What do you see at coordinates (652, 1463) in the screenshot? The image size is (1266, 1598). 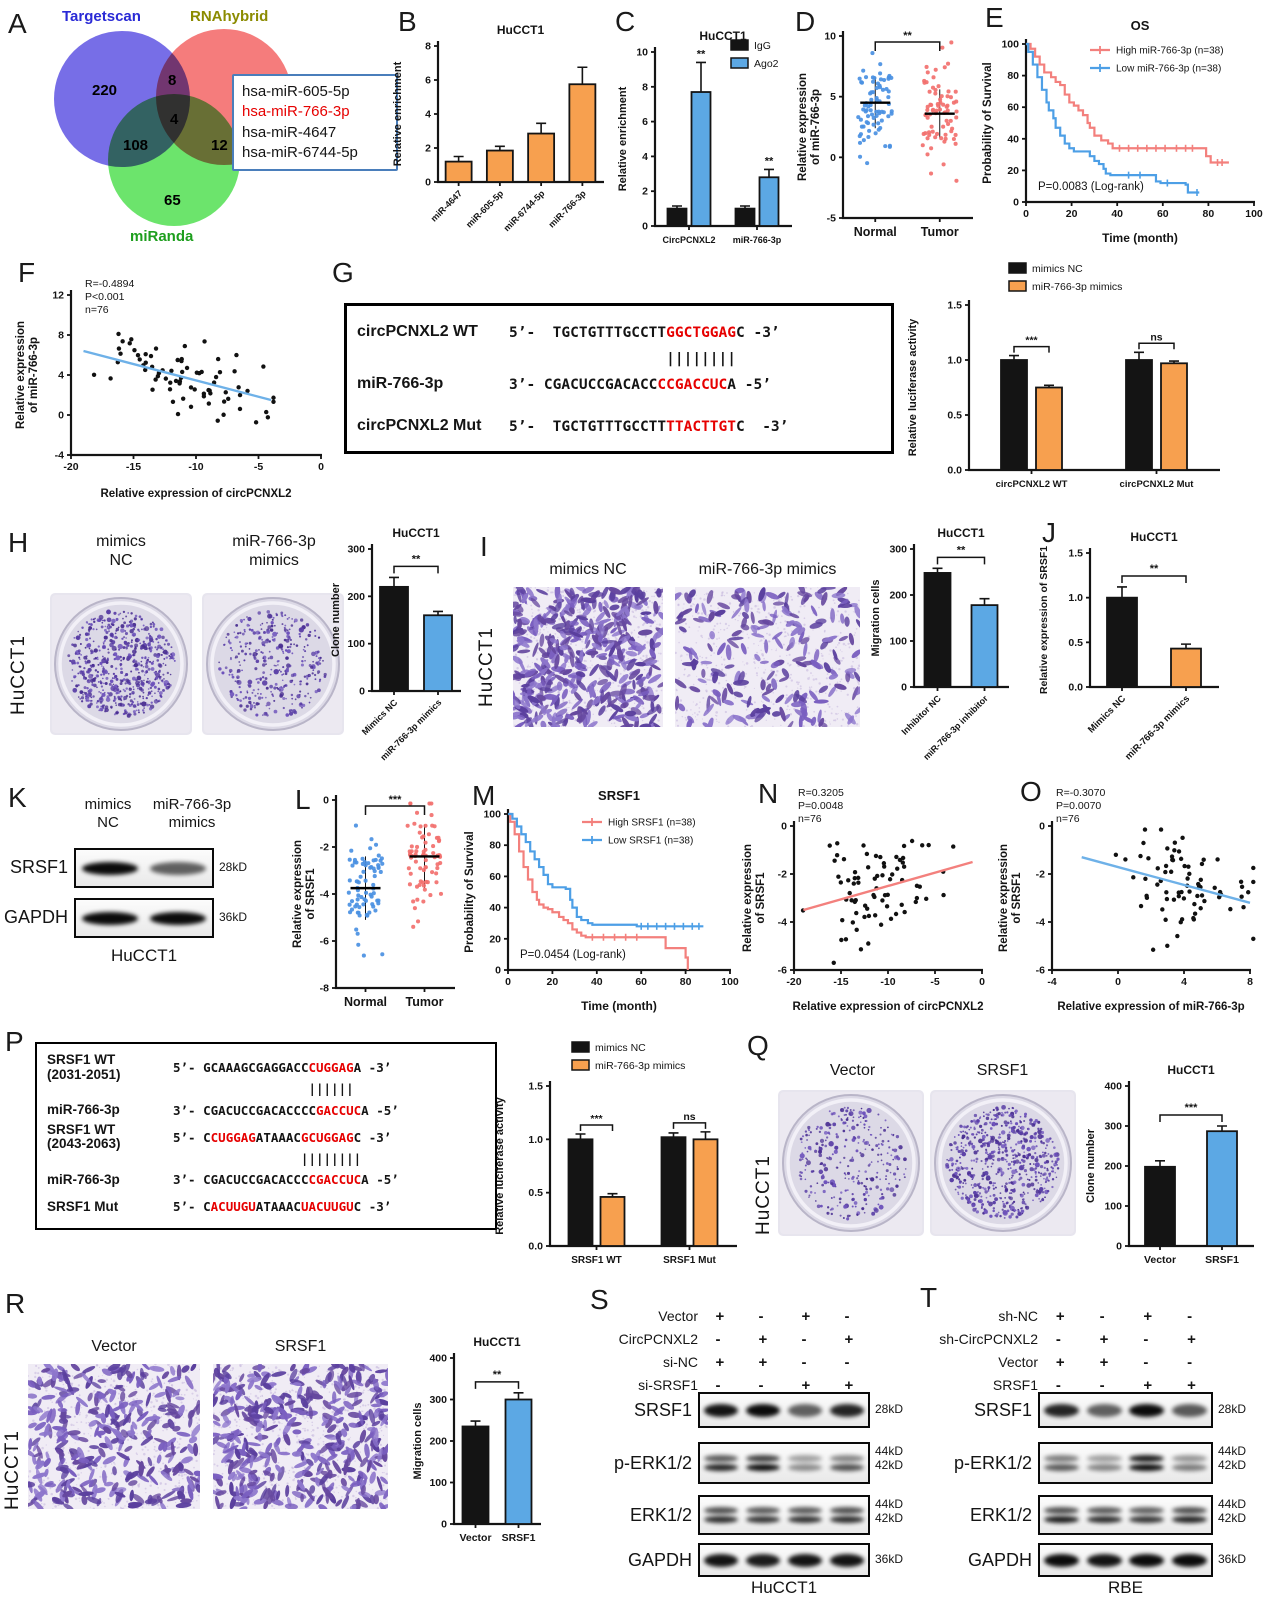 I see `protein-label: p-ERK1/2` at bounding box center [652, 1463].